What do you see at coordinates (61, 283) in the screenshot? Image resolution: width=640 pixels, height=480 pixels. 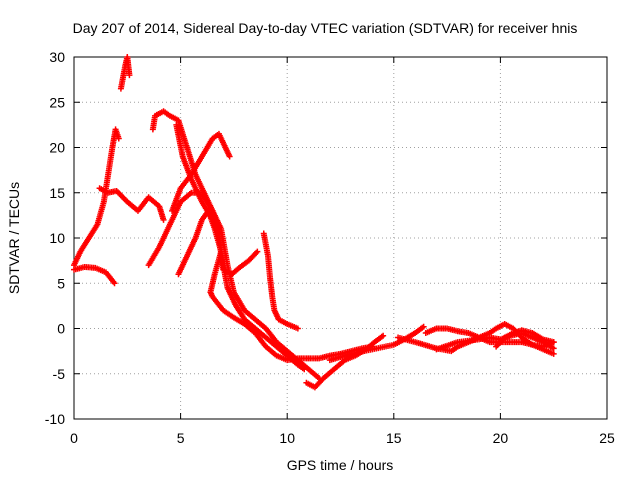 I see `y-tick-label: 5` at bounding box center [61, 283].